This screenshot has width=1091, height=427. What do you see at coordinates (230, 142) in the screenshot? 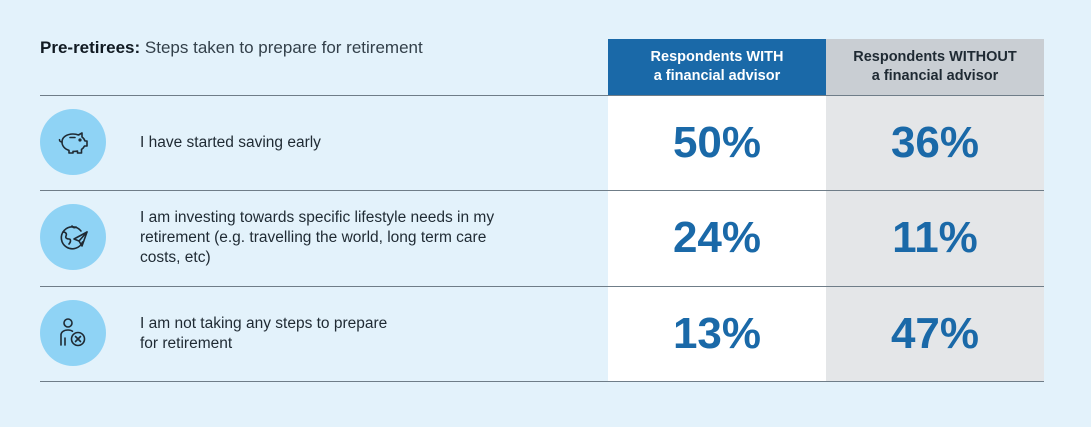
I see `row-label: I have started saving early` at bounding box center [230, 142].